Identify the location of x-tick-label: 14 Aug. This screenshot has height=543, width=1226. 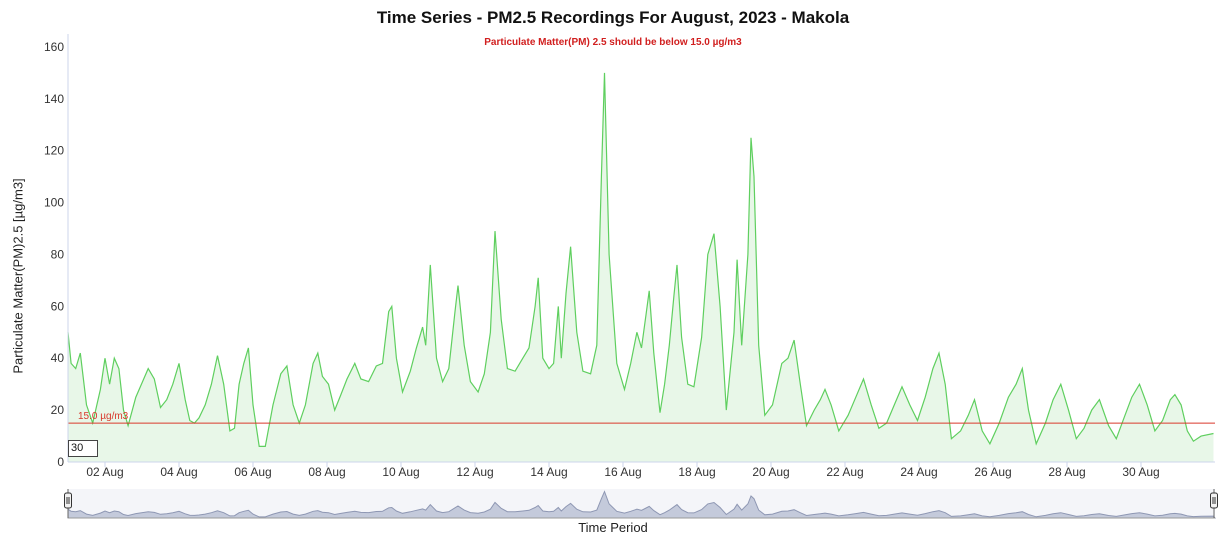
(548, 472).